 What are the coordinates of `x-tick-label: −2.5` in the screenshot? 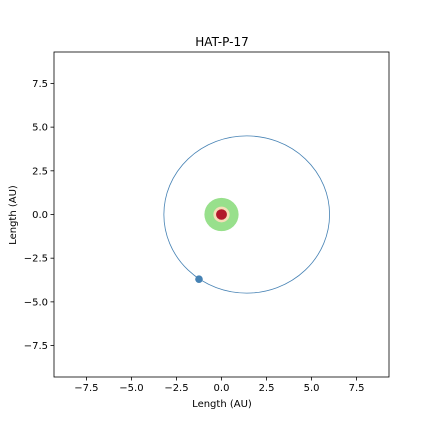 It's located at (176, 388).